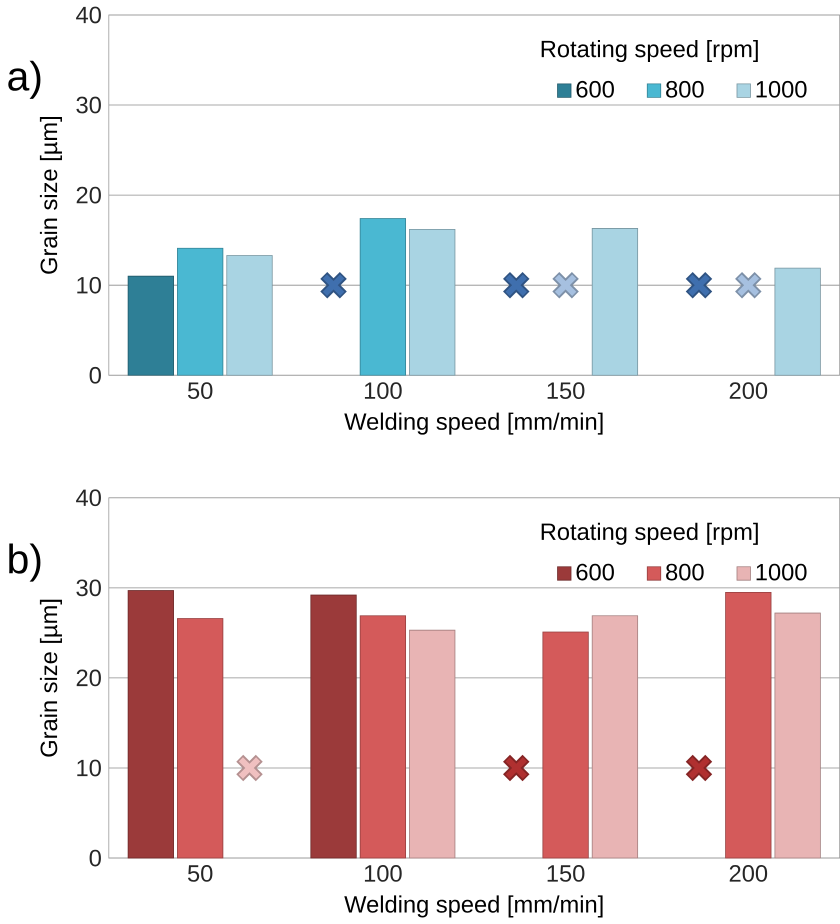 The height and width of the screenshot is (924, 840). What do you see at coordinates (24, 79) in the screenshot?
I see `text: a)` at bounding box center [24, 79].